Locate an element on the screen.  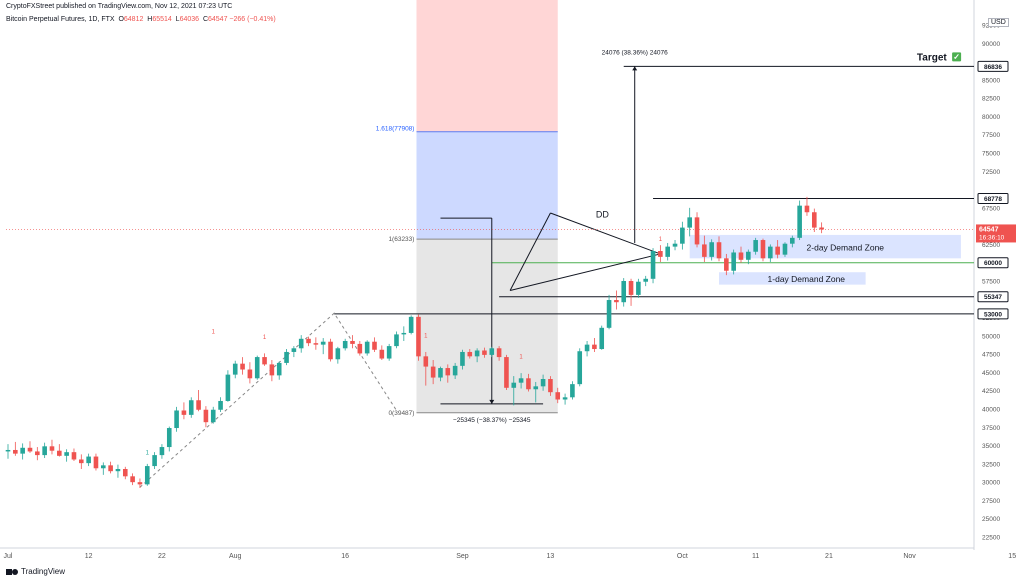
last-price-label: 64547 is located at coordinates (989, 229).